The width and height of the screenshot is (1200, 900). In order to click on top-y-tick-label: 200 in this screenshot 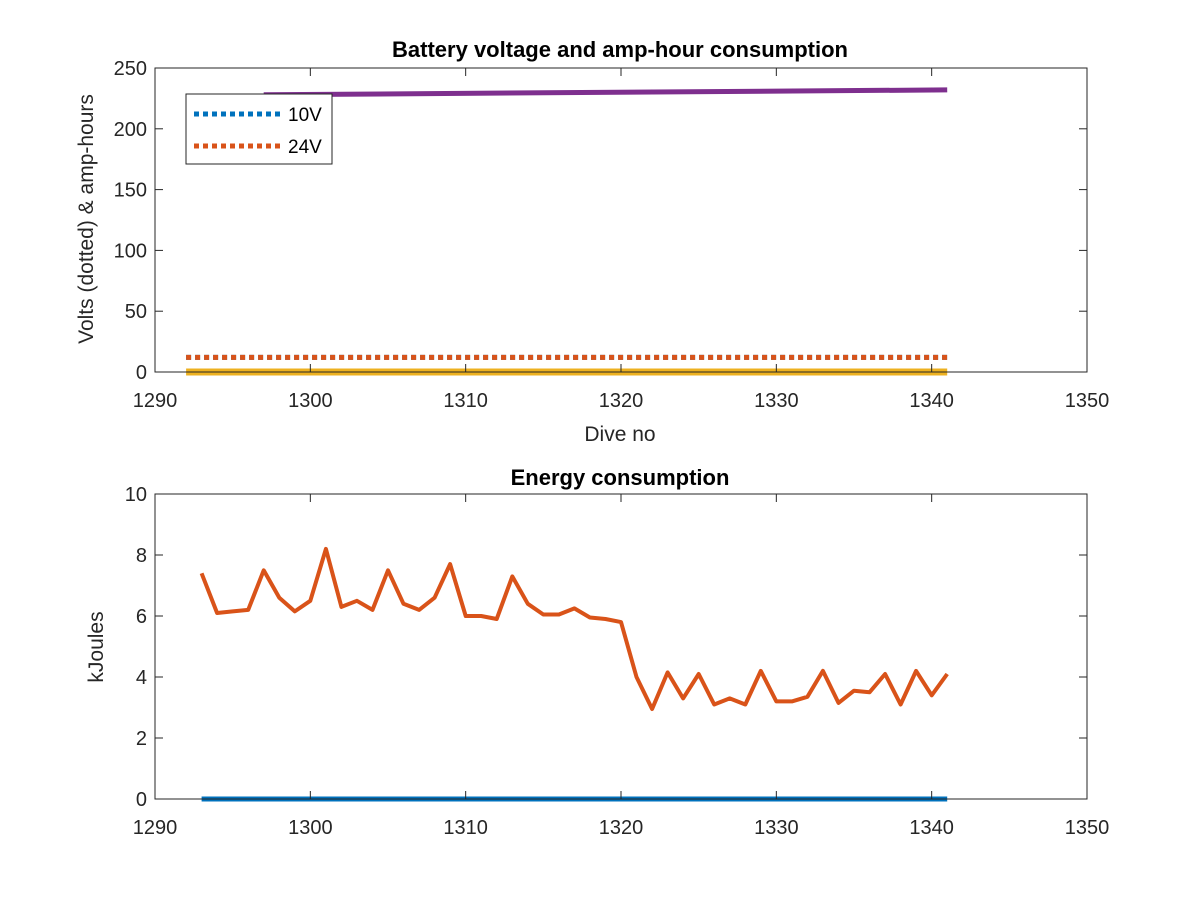, I will do `click(130, 130)`.